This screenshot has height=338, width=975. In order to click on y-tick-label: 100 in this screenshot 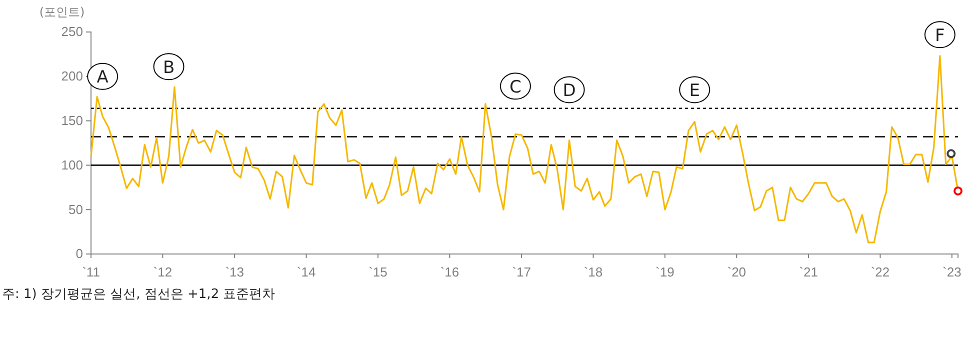, I will do `click(72, 164)`.